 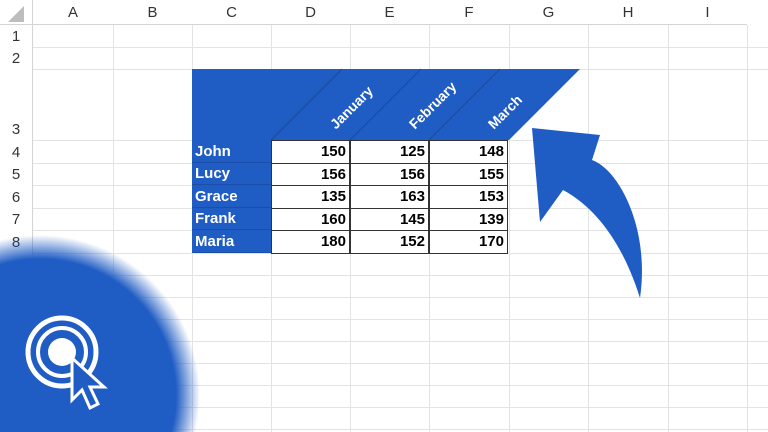 I want to click on column-header-C: C, so click(x=231, y=12).